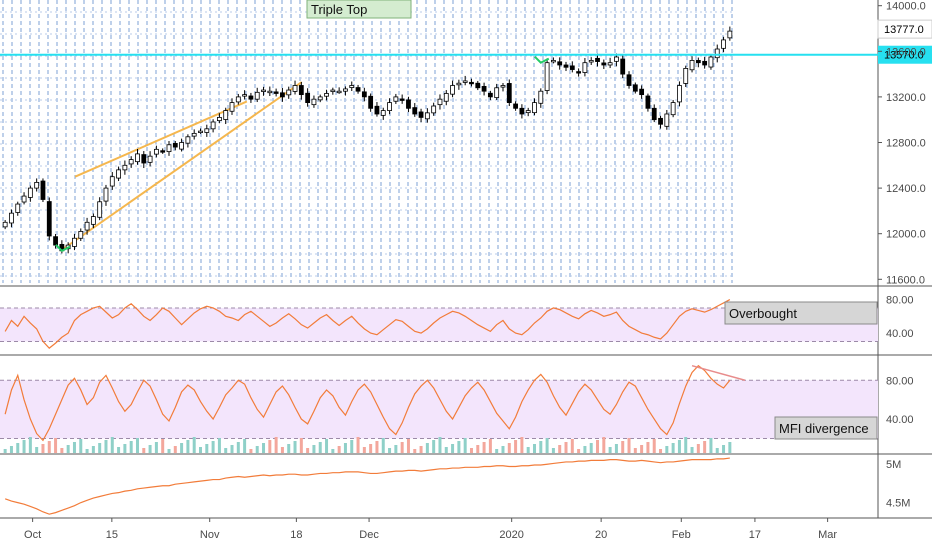  I want to click on signal-marker, so click(63, 248).